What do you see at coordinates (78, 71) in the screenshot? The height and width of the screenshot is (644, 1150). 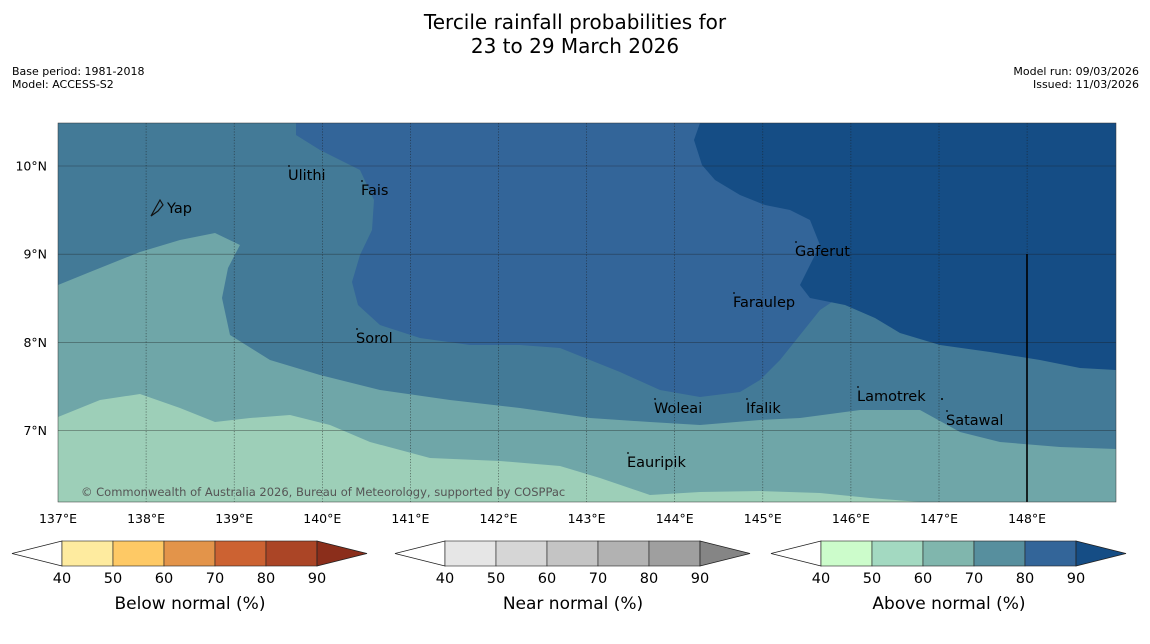 I see `base-period: Base period: 1981-2018` at bounding box center [78, 71].